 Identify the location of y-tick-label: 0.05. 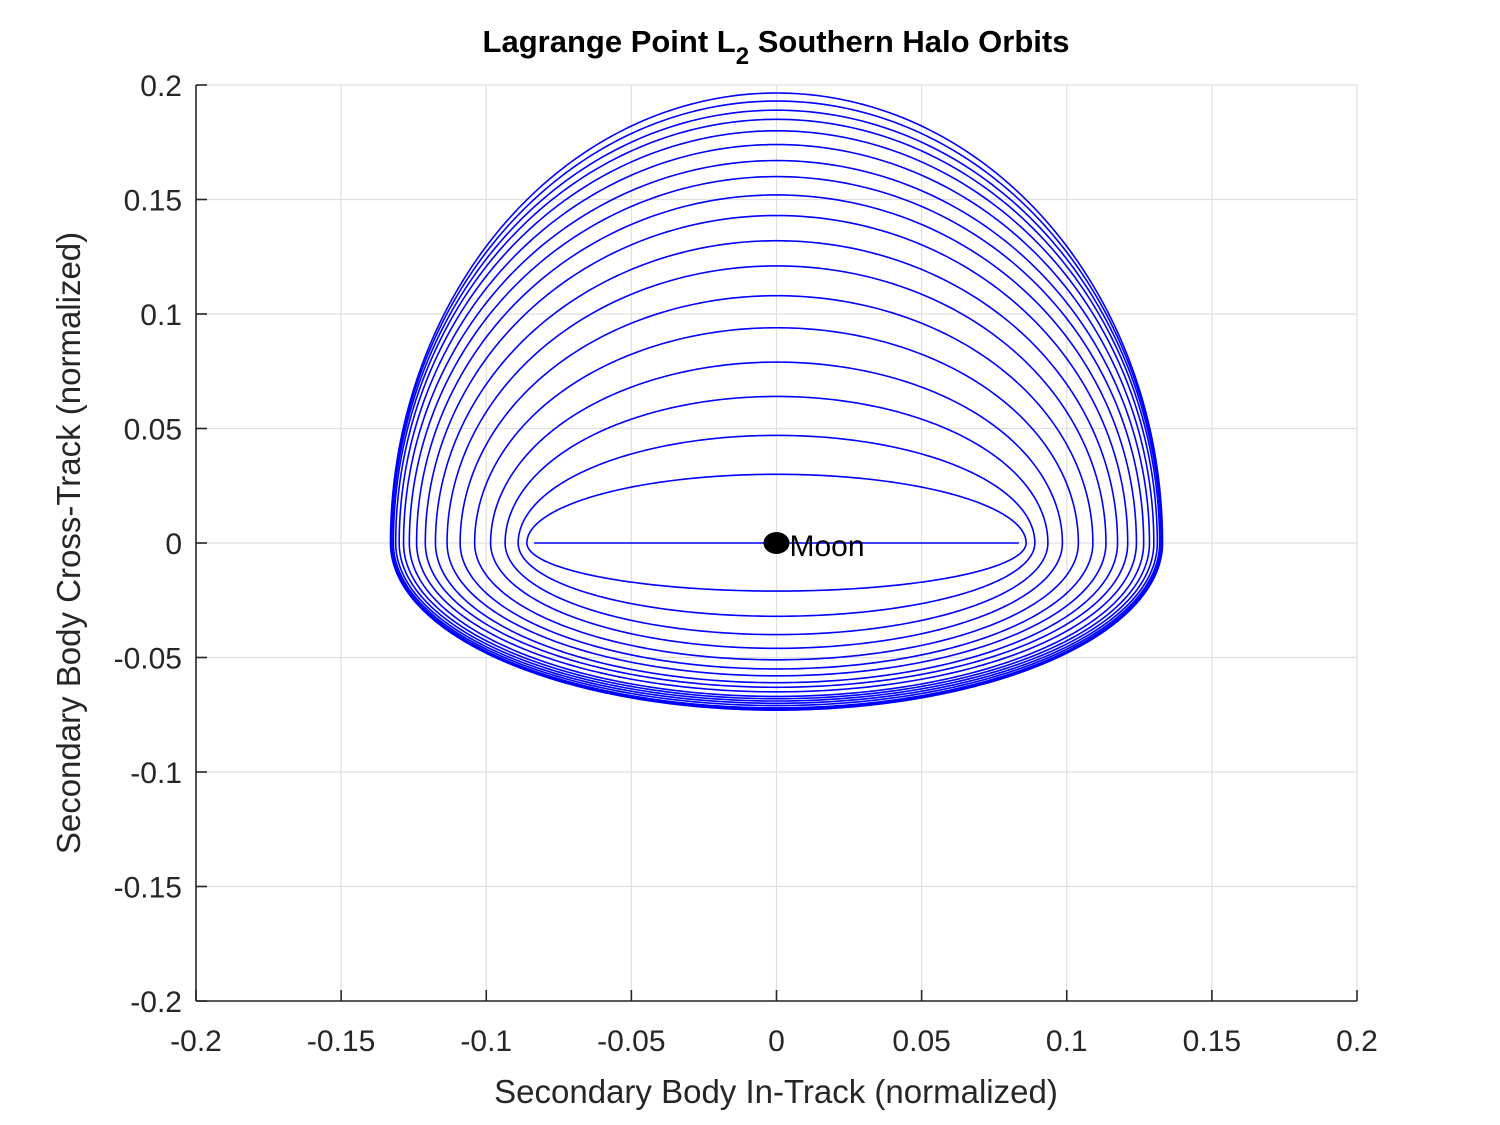
(153, 430).